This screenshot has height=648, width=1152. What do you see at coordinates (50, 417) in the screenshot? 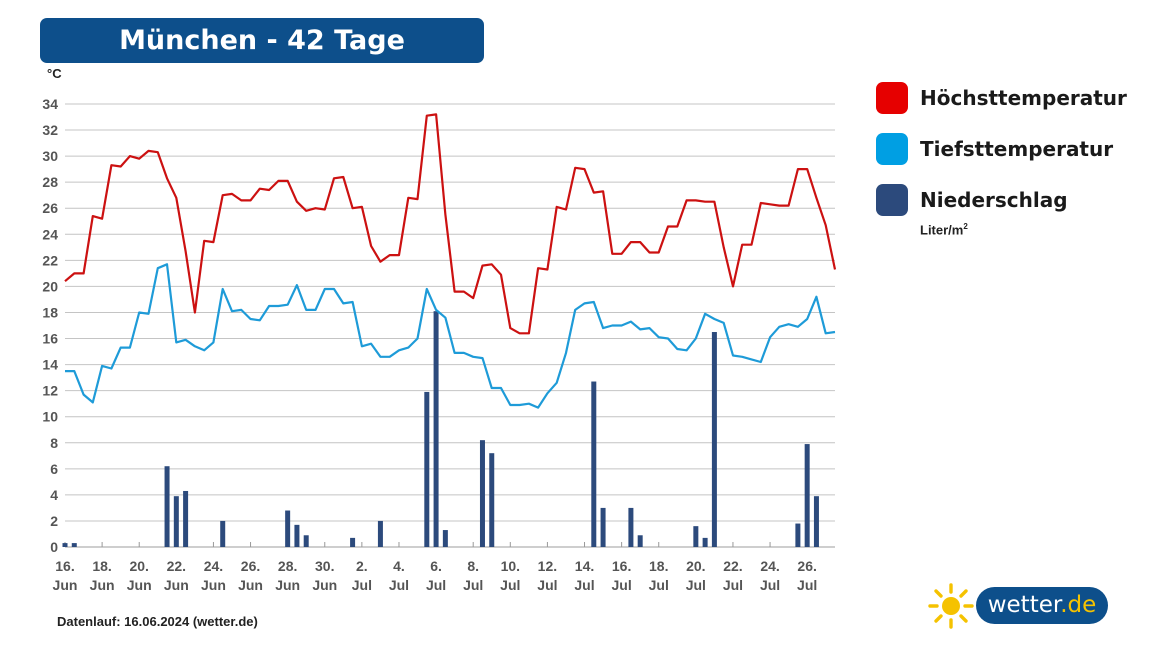
I see `y-tick-label: 10` at bounding box center [50, 417].